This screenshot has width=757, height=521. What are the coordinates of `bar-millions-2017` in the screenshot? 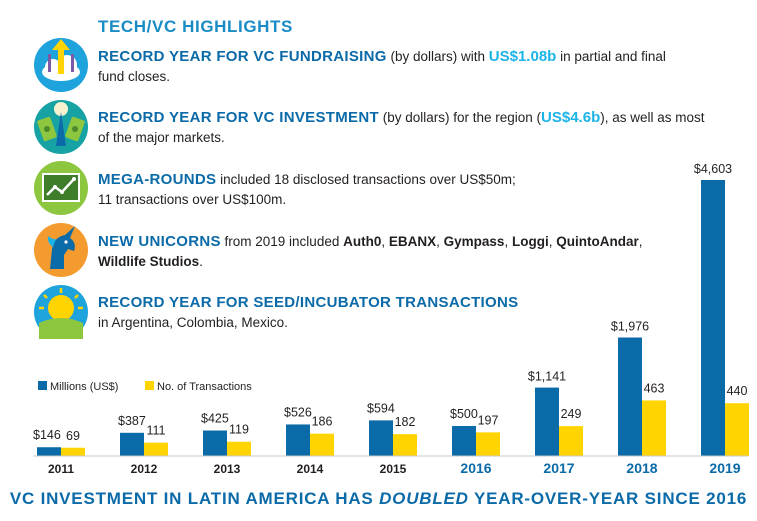 It's located at (547, 421).